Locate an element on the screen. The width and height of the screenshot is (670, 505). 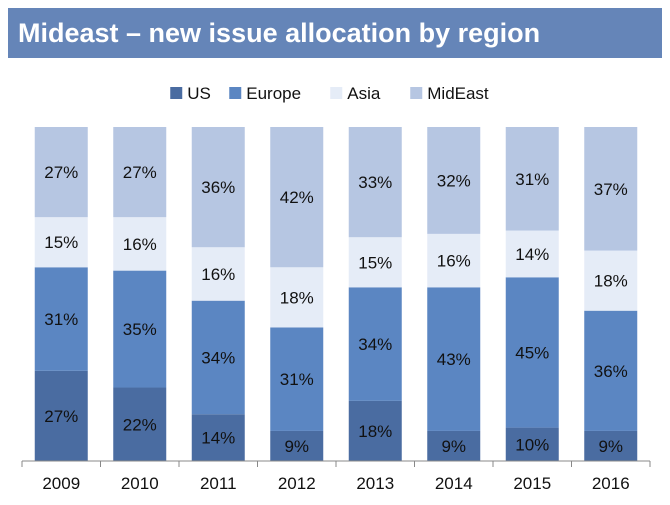
data-label-mideast-2009: 27% is located at coordinates (61, 172).